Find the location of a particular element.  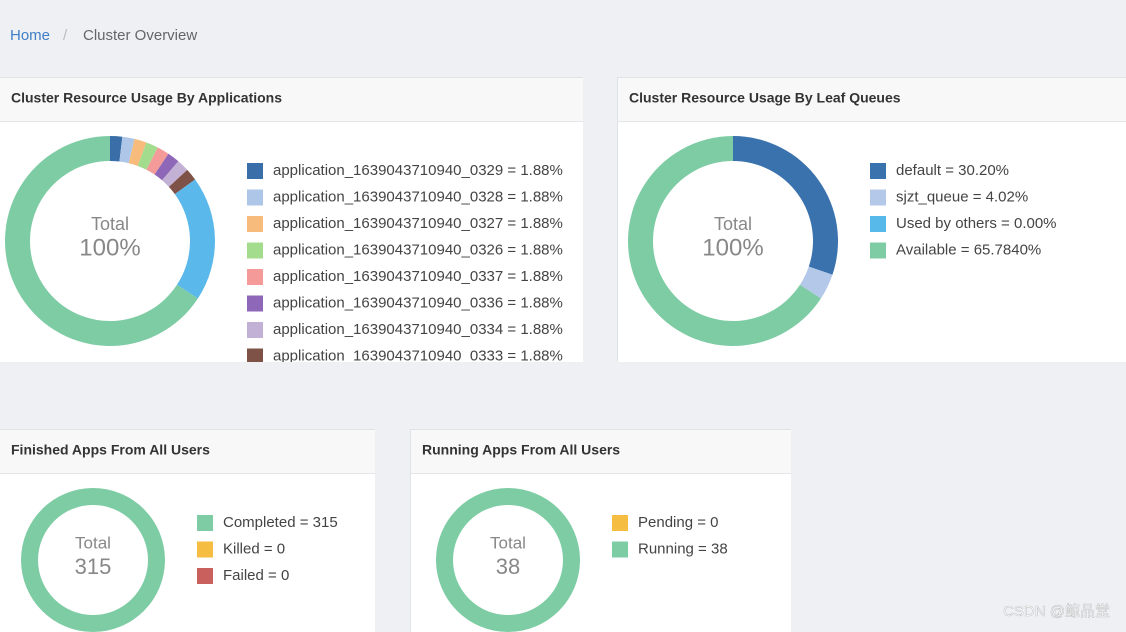

legend-label: application_1639043710940_0333 = 1.88% is located at coordinates (418, 355).